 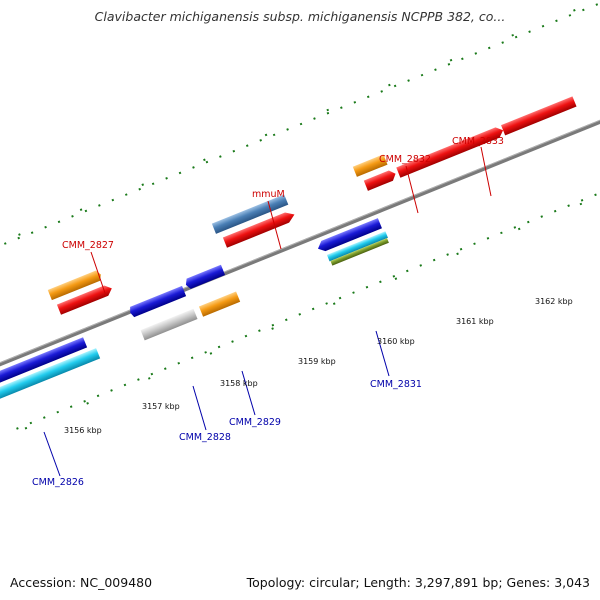 What do you see at coordinates (83, 430) in the screenshot?
I see `scale-label: 3156 kbp` at bounding box center [83, 430].